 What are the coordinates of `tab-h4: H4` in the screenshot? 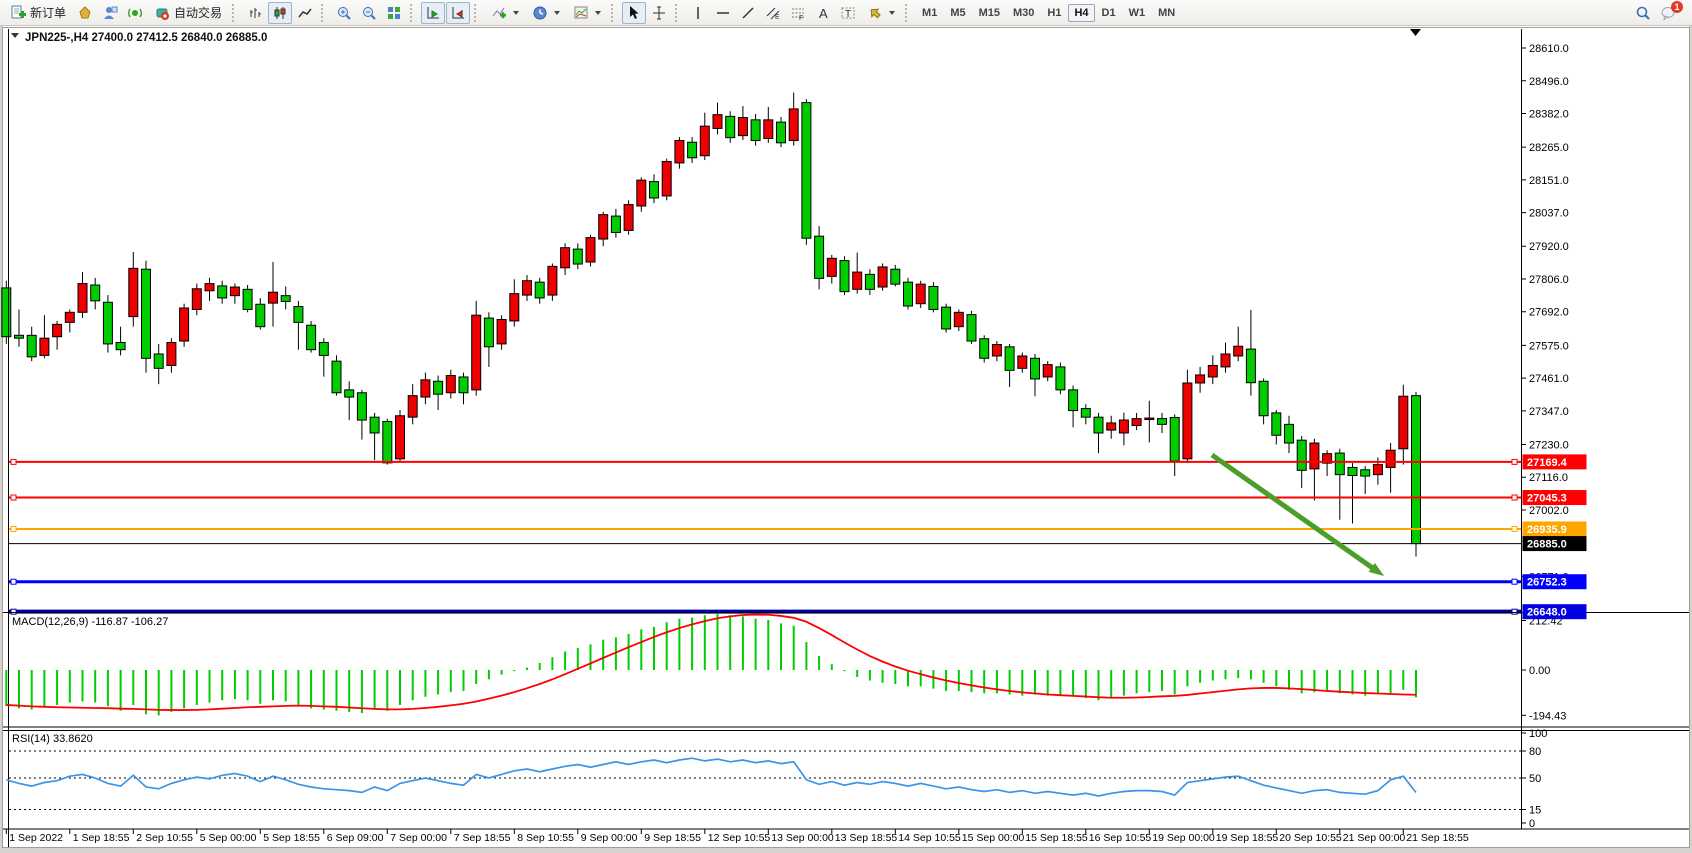 It's located at (1081, 12).